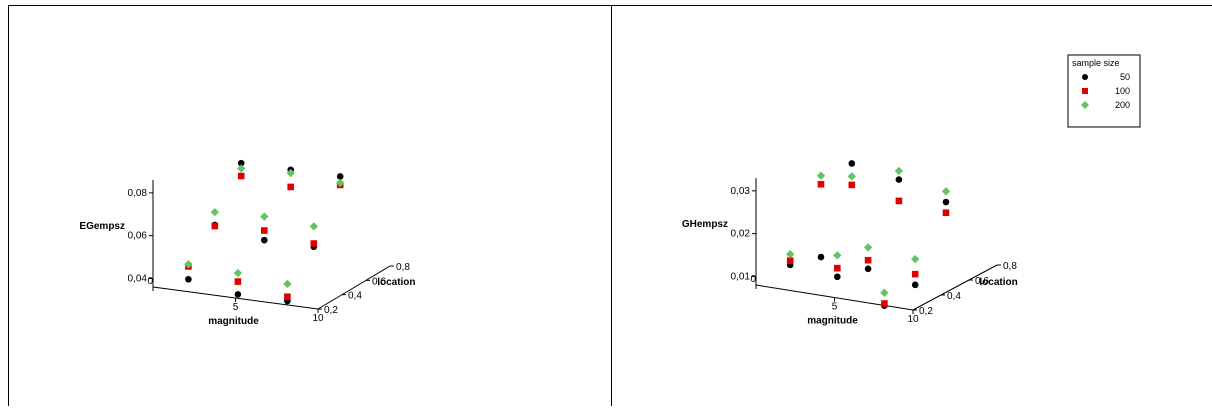  I want to click on z-tick-label: 0,01, so click(741, 276).